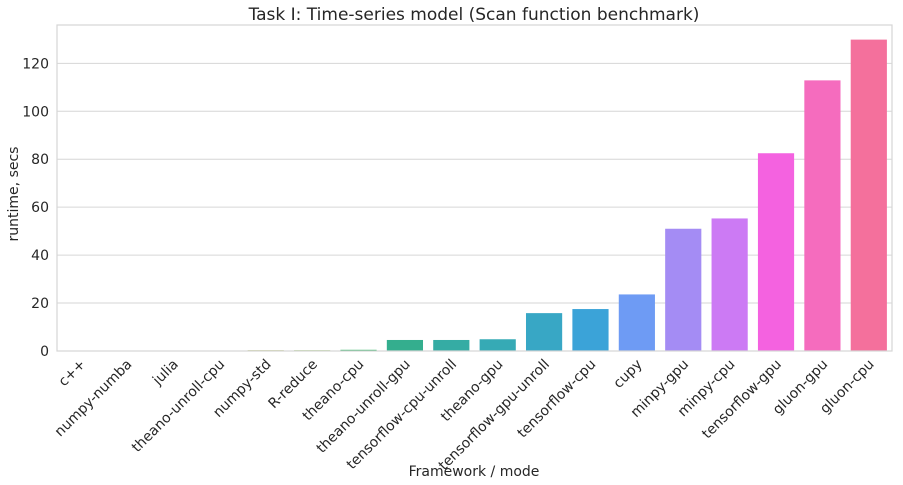 The image size is (903, 485). Describe the element at coordinates (72, 373) in the screenshot. I see `x-tick-label: c++` at that location.